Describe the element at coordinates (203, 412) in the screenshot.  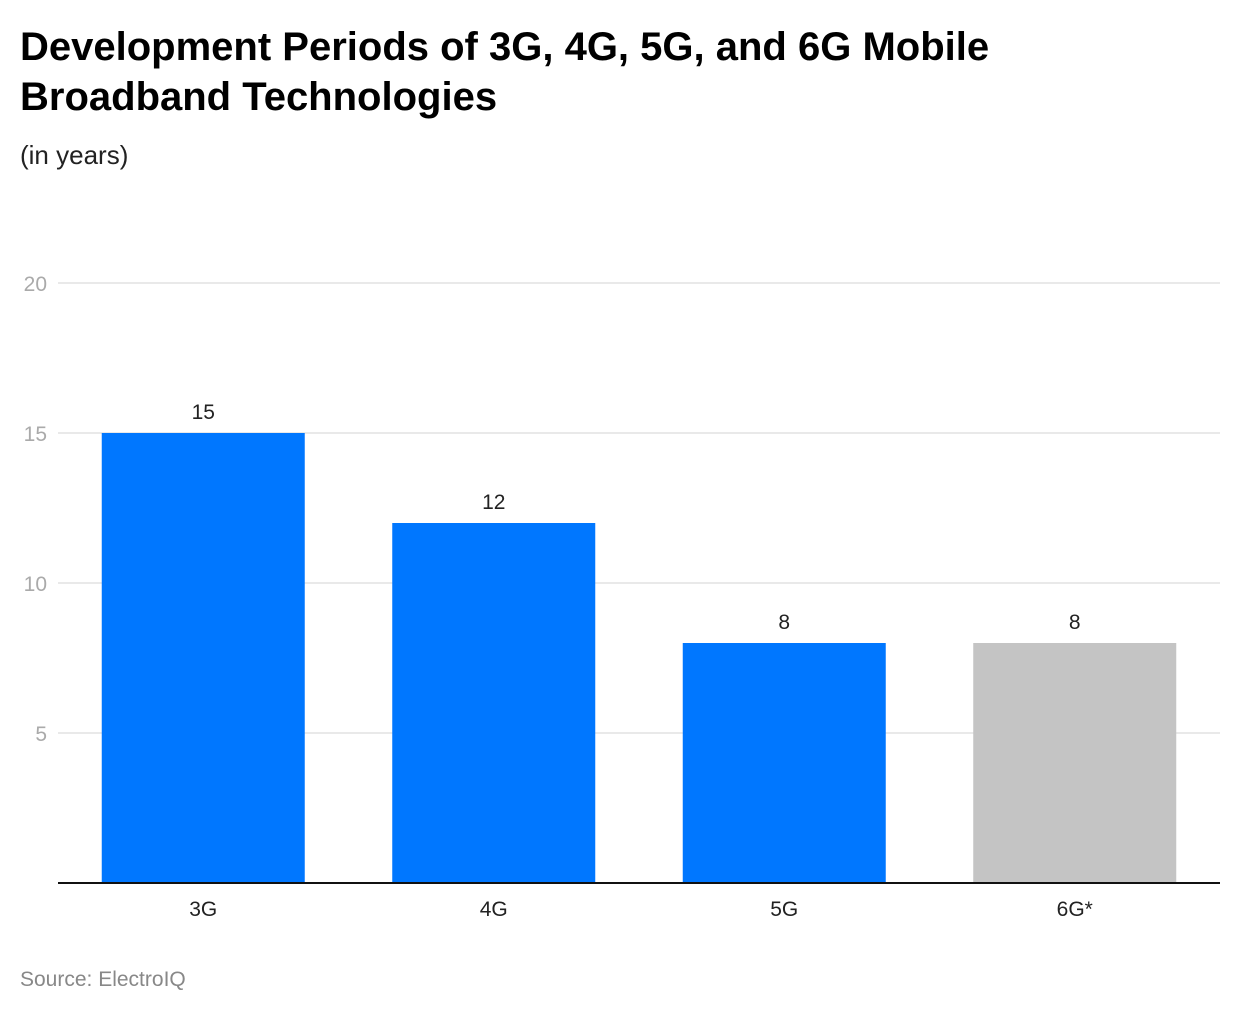
I see `data-label: 15` at that location.